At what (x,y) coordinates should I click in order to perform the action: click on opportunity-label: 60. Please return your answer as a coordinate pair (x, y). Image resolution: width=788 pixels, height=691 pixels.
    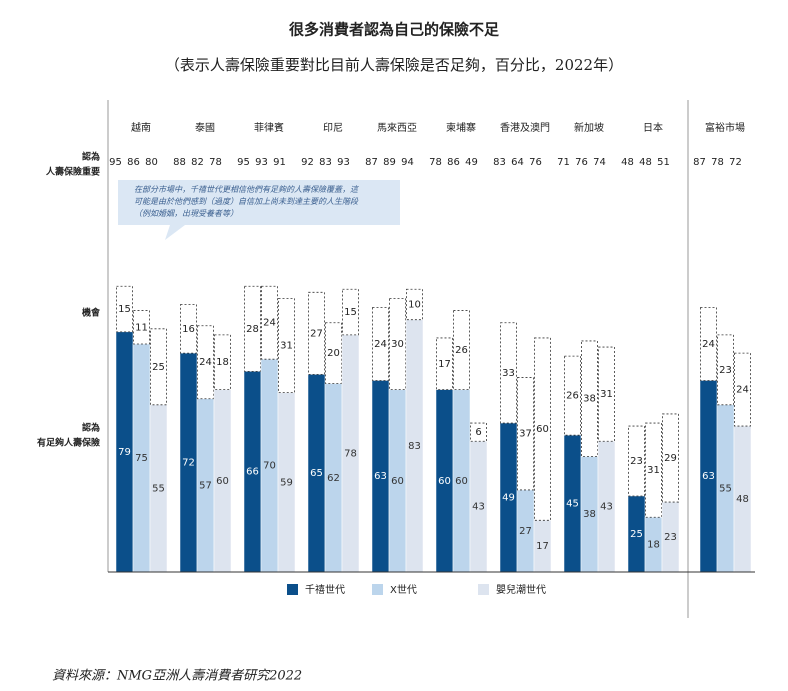
    Looking at the image, I should click on (542, 429).